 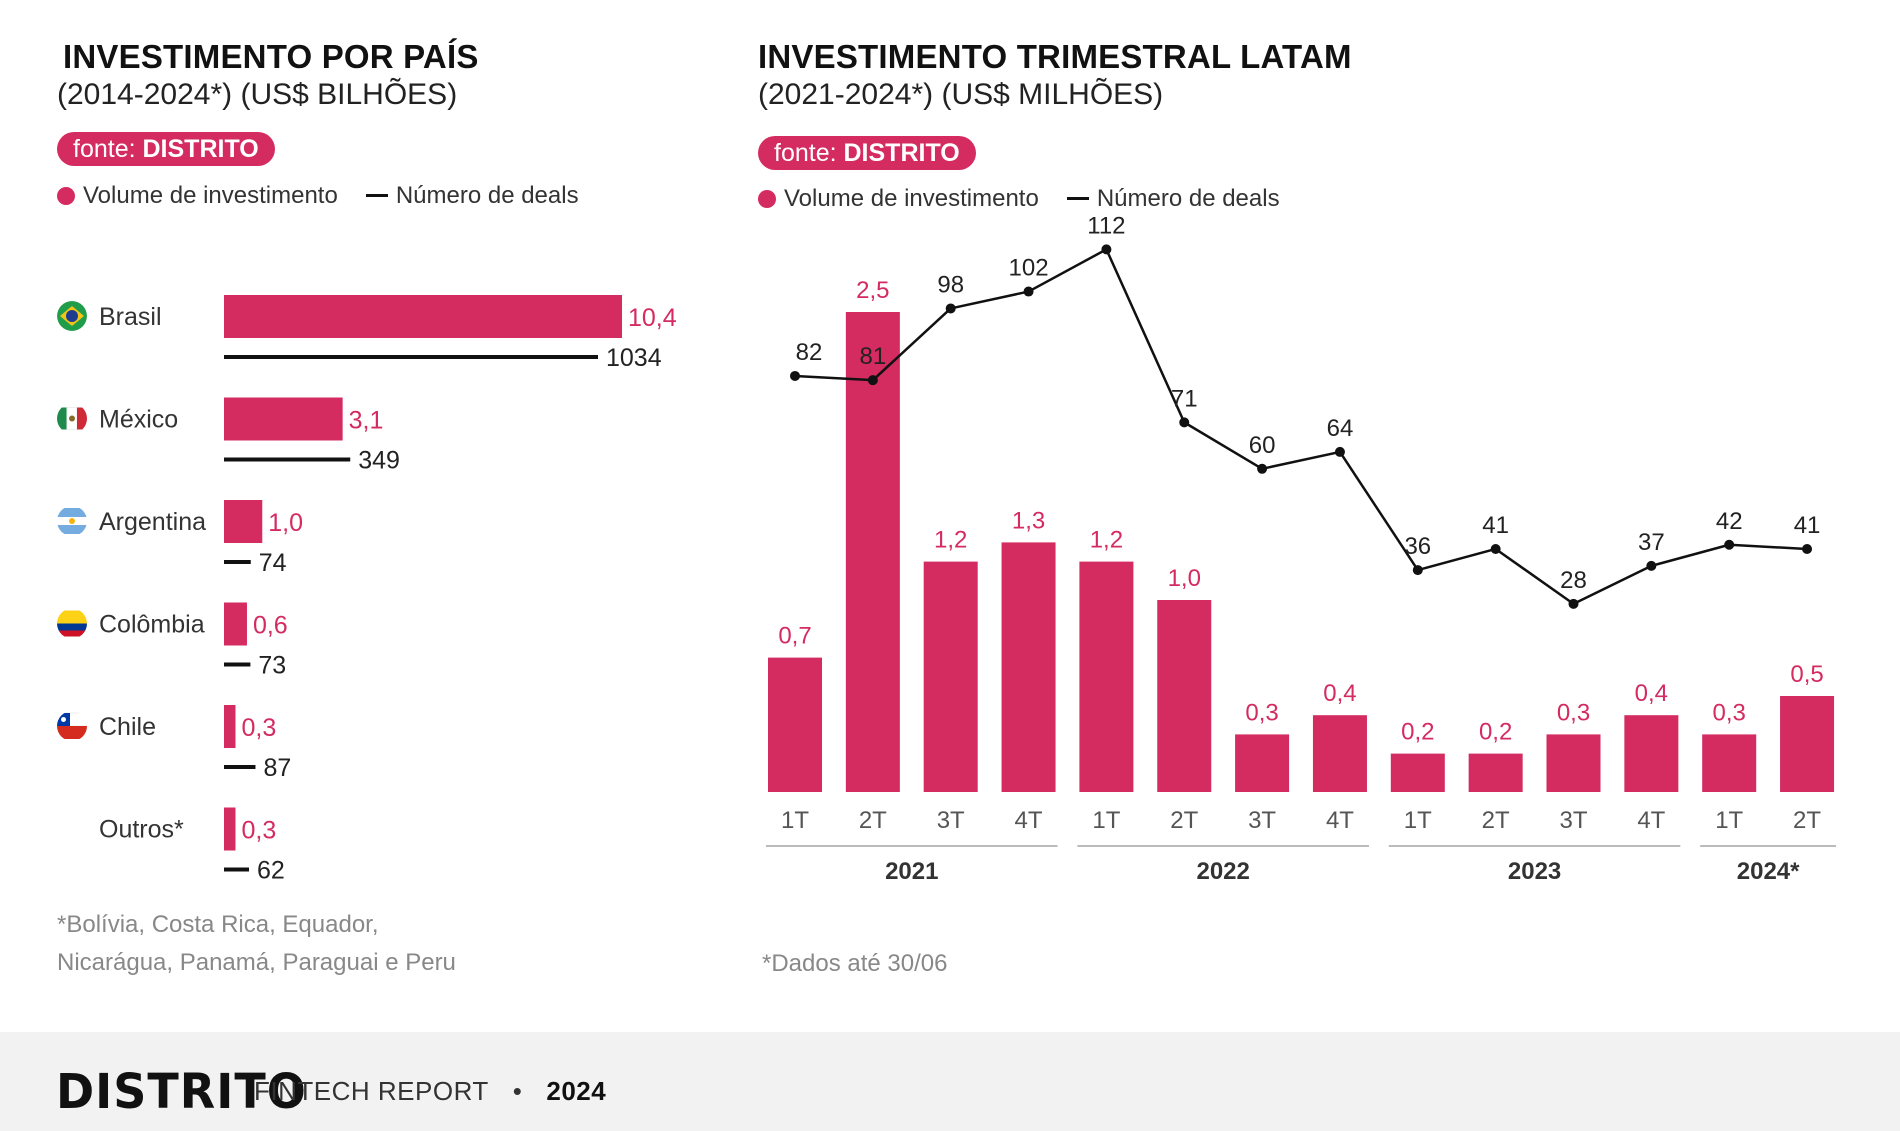 I want to click on deals-value-label: 64, so click(x=1340, y=428).